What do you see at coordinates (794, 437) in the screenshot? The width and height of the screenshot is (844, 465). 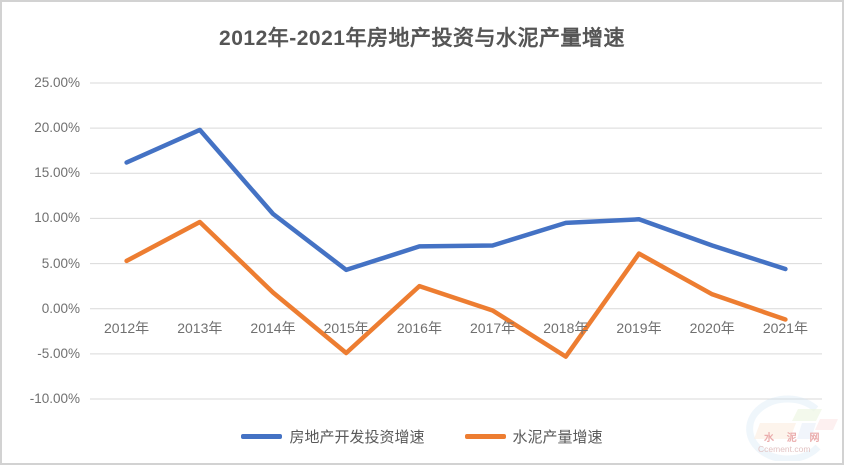 I see `watermark-title: 水 泥 网` at bounding box center [794, 437].